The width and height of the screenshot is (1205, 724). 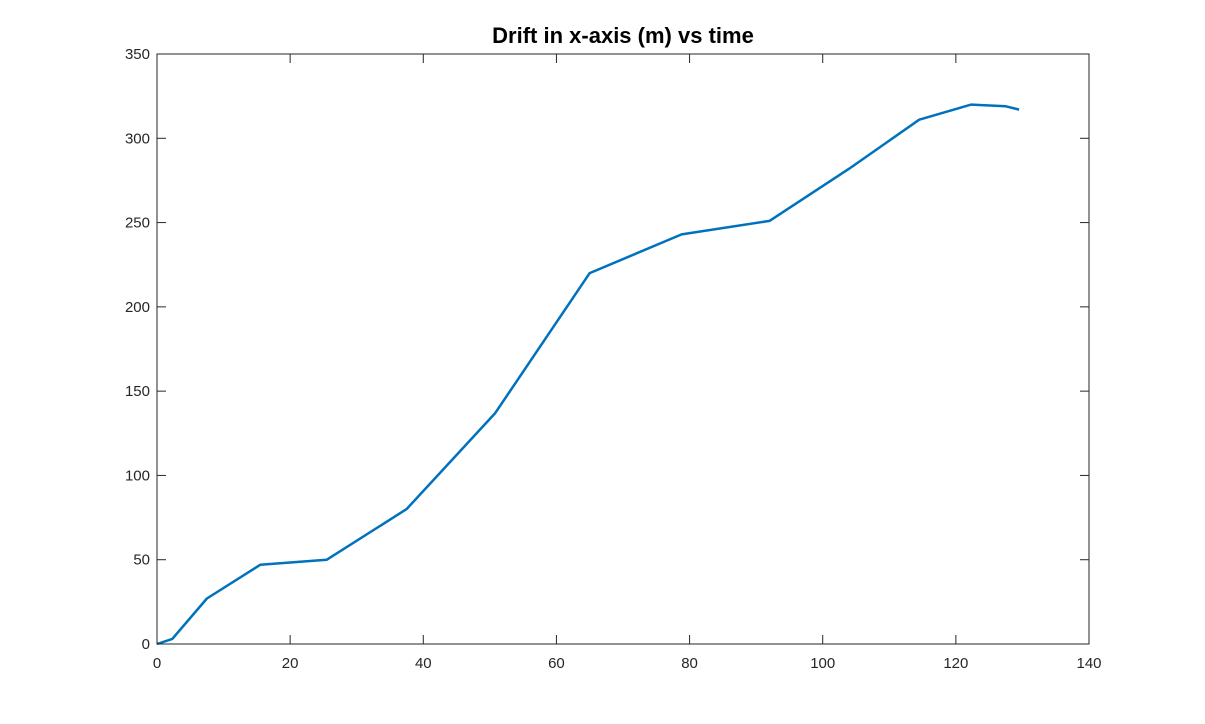 What do you see at coordinates (623, 35) in the screenshot?
I see `chart-title: Drift in x-axis (m) vs time` at bounding box center [623, 35].